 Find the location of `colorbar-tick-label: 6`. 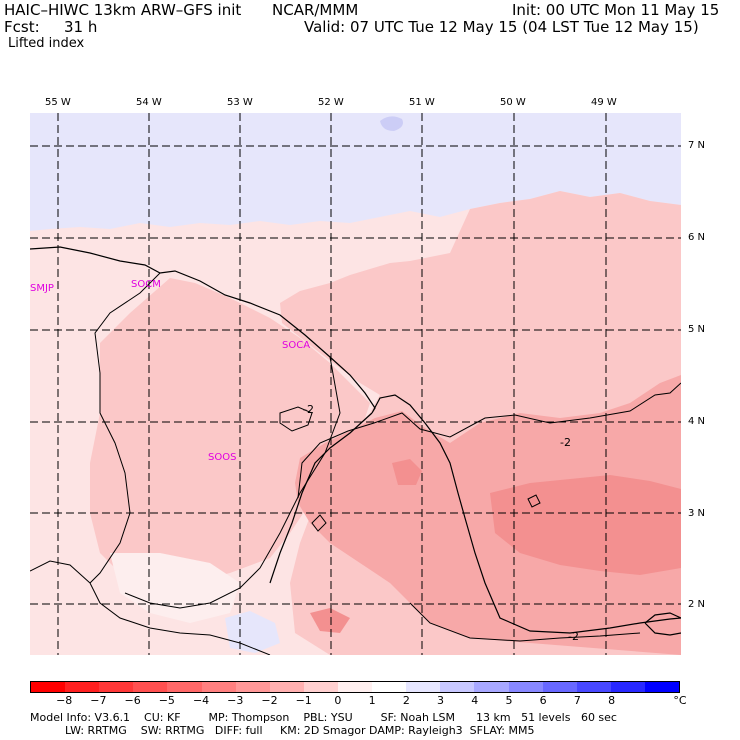

colorbar-tick-label: 6 is located at coordinates (543, 700).